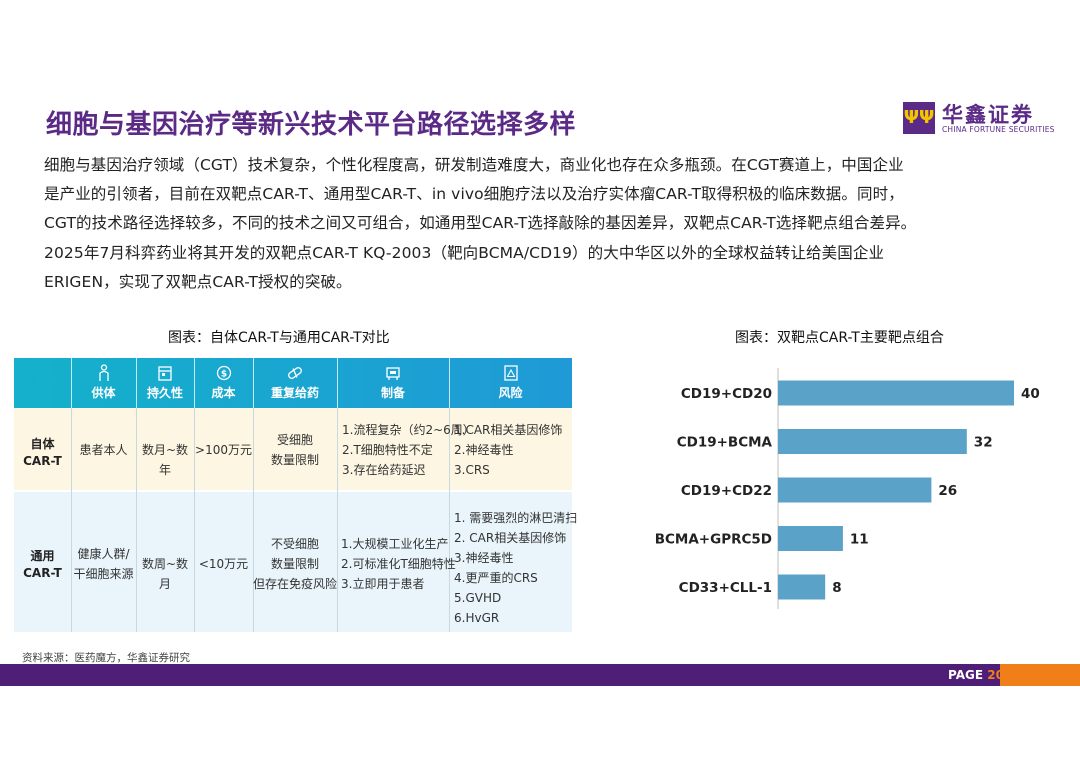 The width and height of the screenshot is (1080, 764). Describe the element at coordinates (839, 338) in the screenshot. I see `chart-caption: 图表：双靶点CAR-T主要靶点组合` at that location.